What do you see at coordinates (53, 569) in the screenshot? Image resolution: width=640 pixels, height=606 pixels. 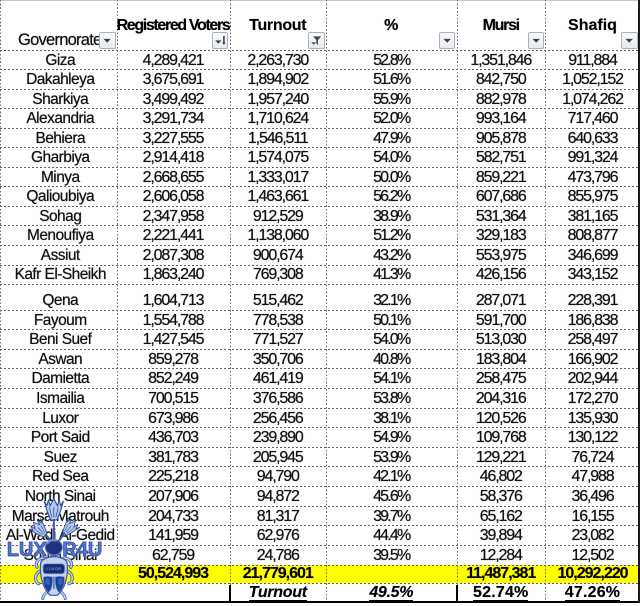 I see `svg-text: LUXOR` at bounding box center [53, 569].